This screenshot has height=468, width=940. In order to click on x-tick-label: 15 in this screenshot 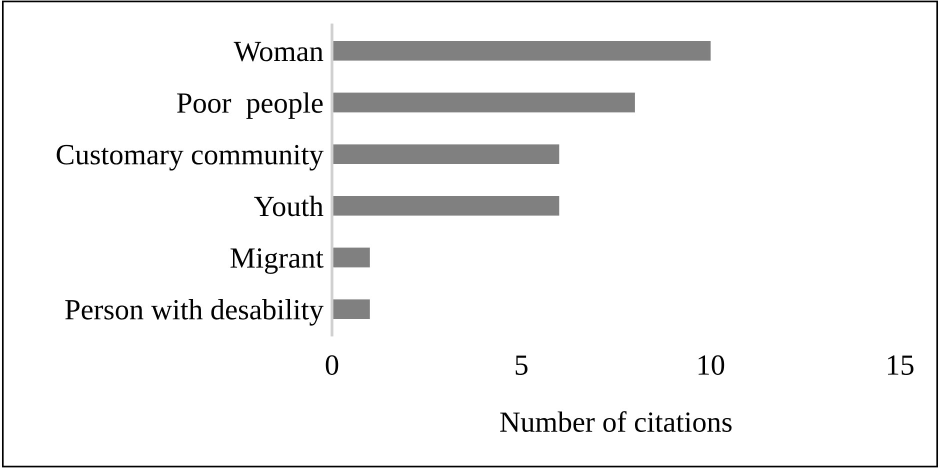, I will do `click(901, 365)`.